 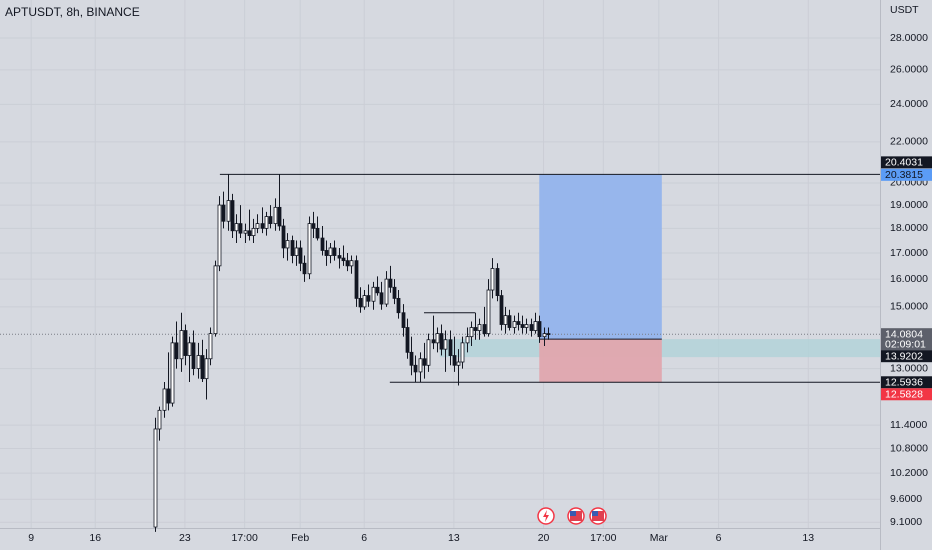 What do you see at coordinates (909, 104) in the screenshot?
I see `y-tick-label: 24.0000` at bounding box center [909, 104].